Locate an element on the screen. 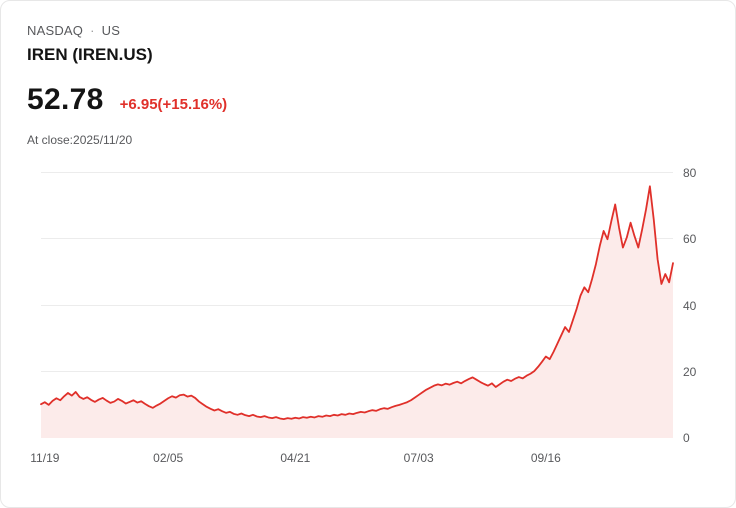 The height and width of the screenshot is (508, 736). last-price: 52.78 is located at coordinates (65, 99).